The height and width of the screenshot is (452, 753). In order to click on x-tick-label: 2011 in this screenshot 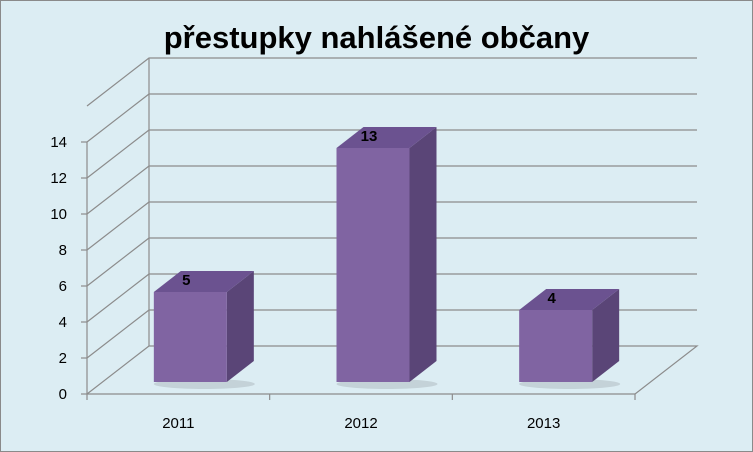, I will do `click(178, 423)`.